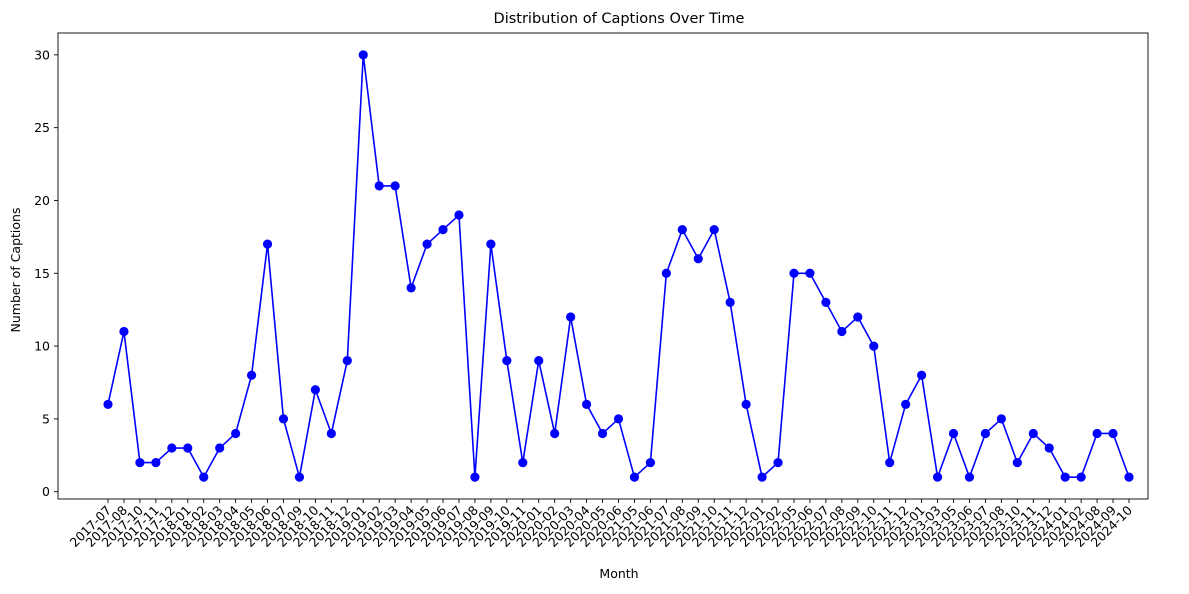 This screenshot has width=1189, height=594. I want to click on y-tick-label: 0, so click(46, 491).